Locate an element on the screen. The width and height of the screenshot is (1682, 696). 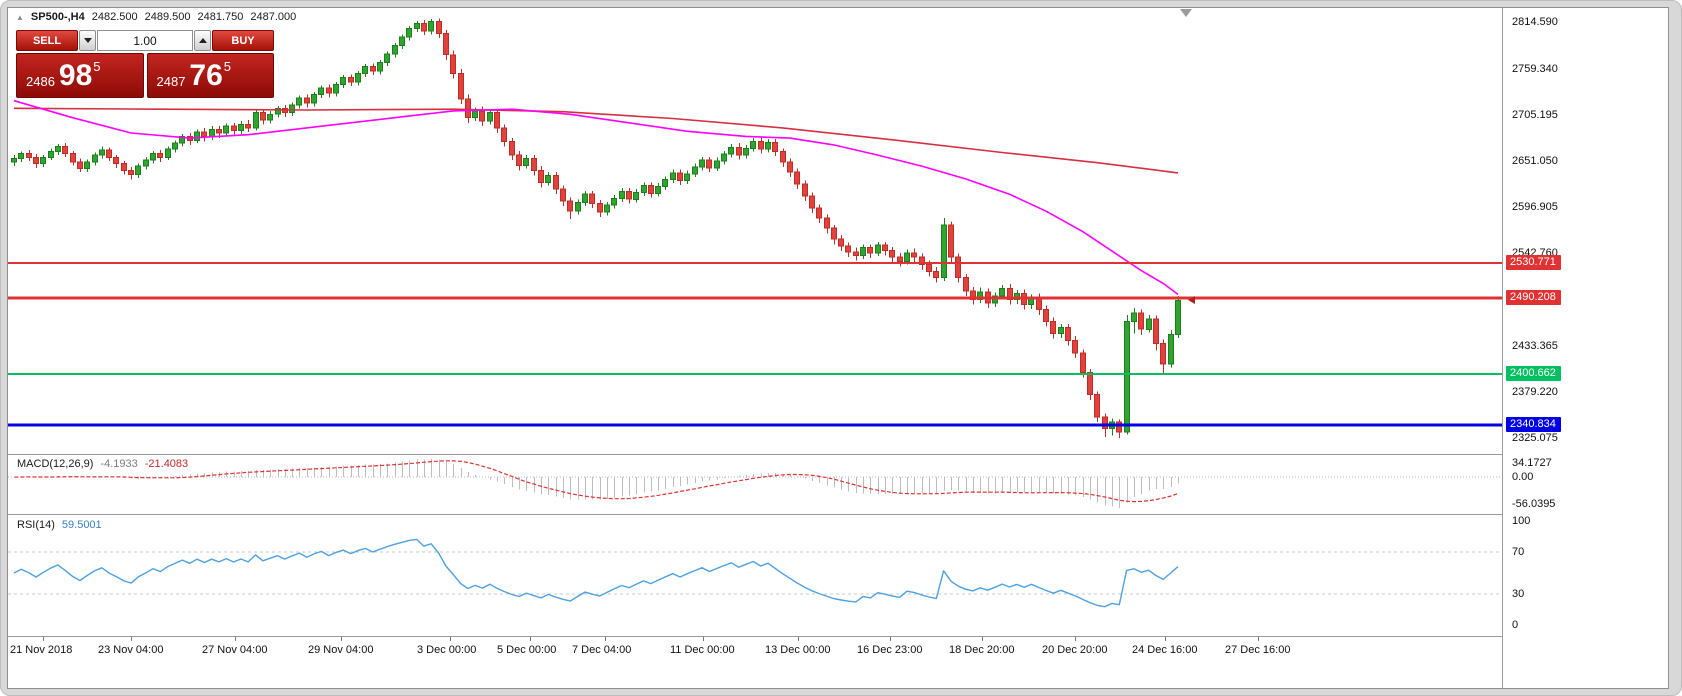
price-axis-tick: 2325.075 is located at coordinates (1535, 438).